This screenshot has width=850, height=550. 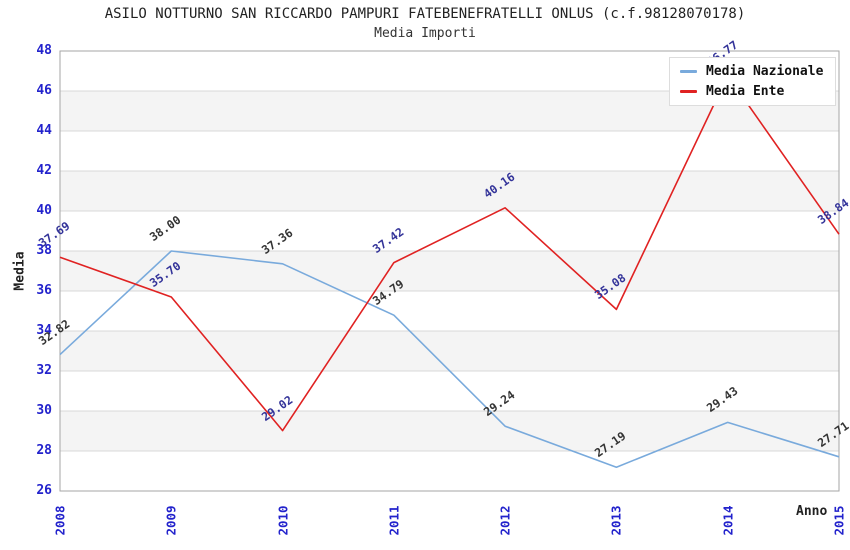 I want to click on y-axis-title: Media, so click(x=20, y=271).